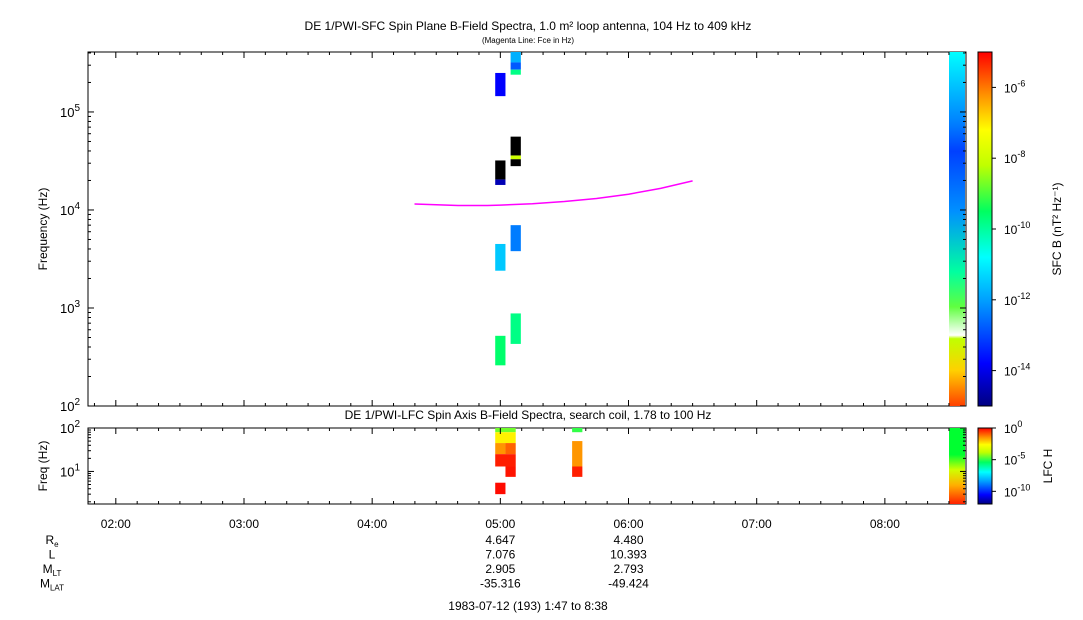  Describe the element at coordinates (500, 524) in the screenshot. I see `x-tick-label: 05:00` at that location.